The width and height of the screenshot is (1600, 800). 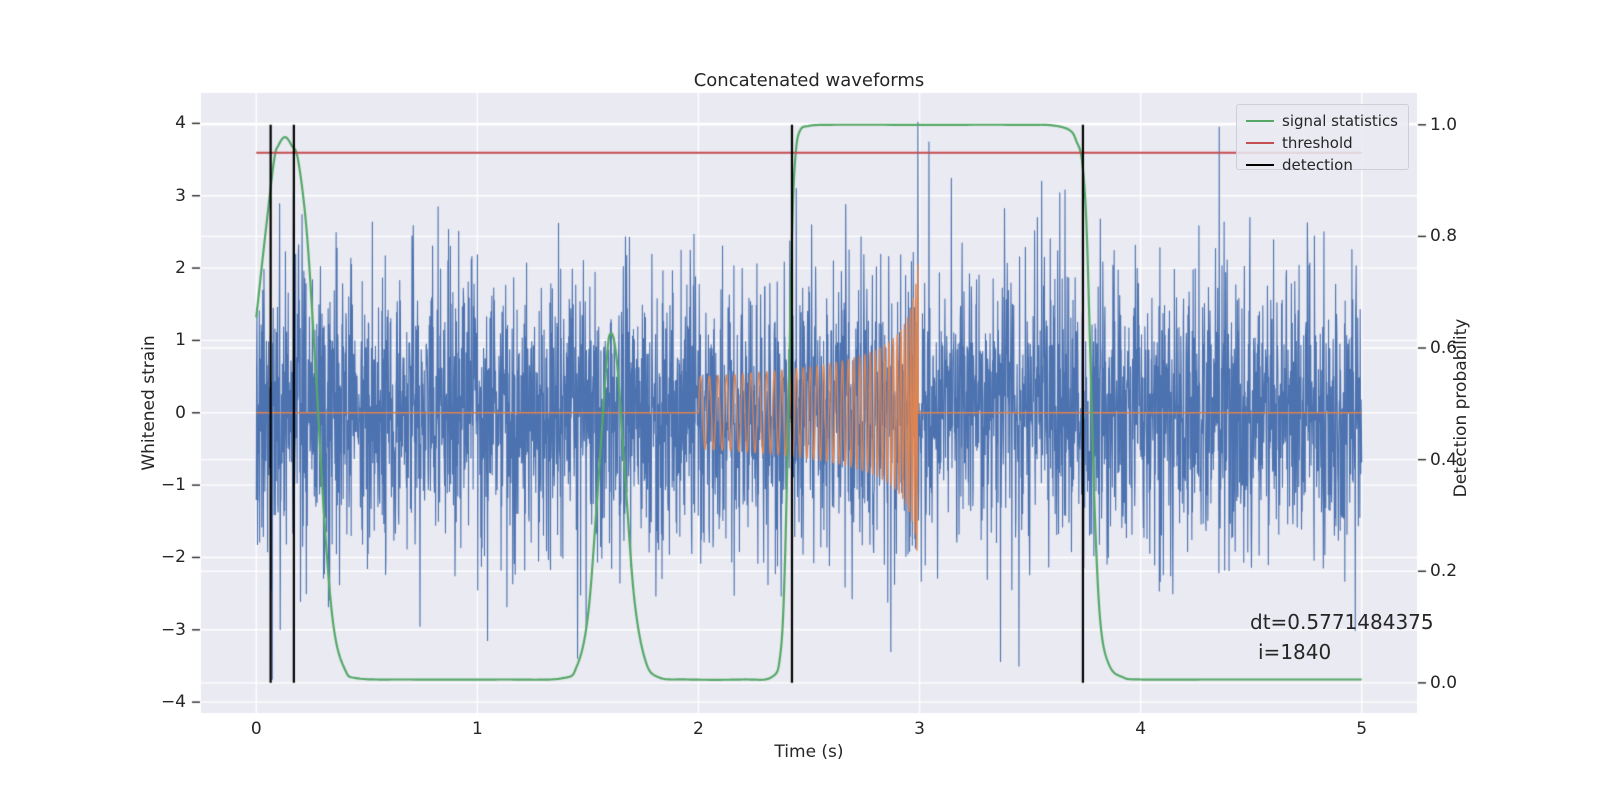 I want to click on x-axis-tick-label: 2, so click(x=698, y=729).